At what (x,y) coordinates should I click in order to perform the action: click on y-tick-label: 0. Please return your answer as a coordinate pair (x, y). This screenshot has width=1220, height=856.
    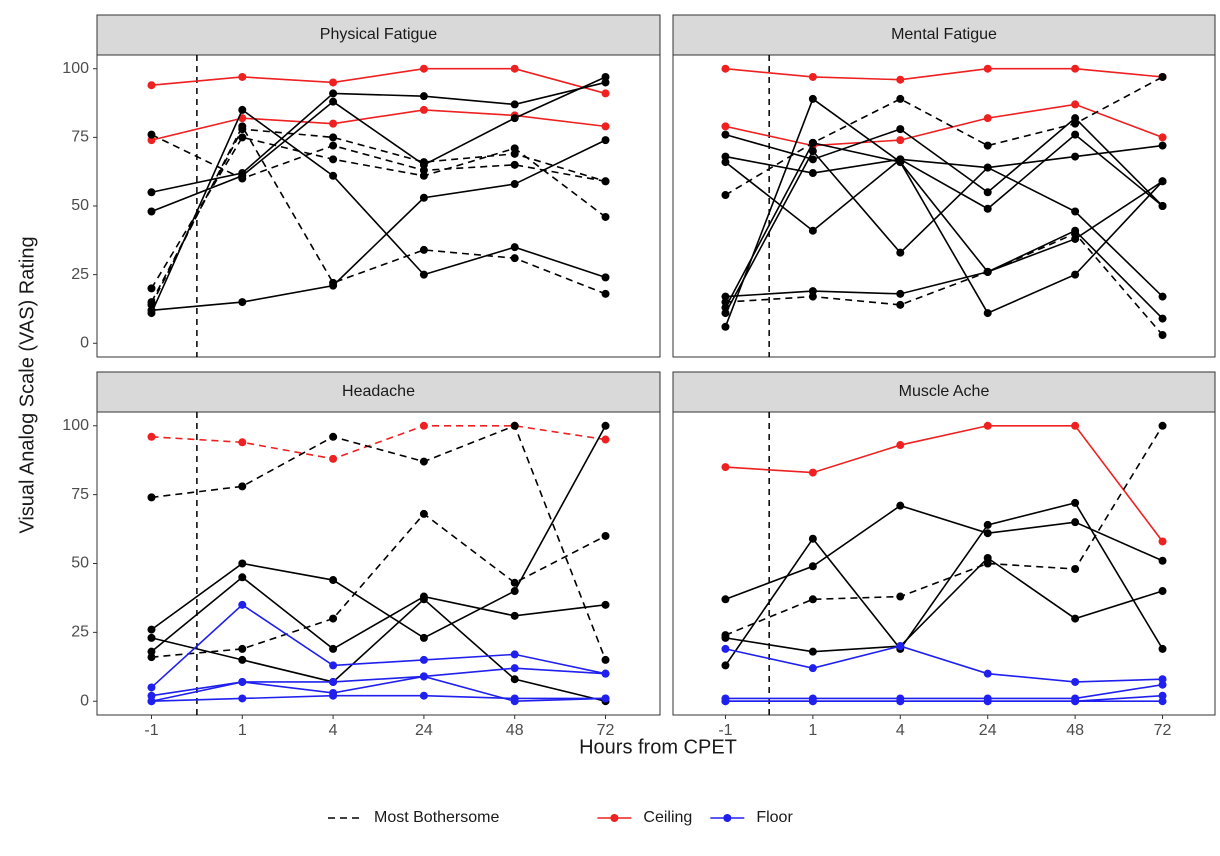
    Looking at the image, I should click on (84, 342).